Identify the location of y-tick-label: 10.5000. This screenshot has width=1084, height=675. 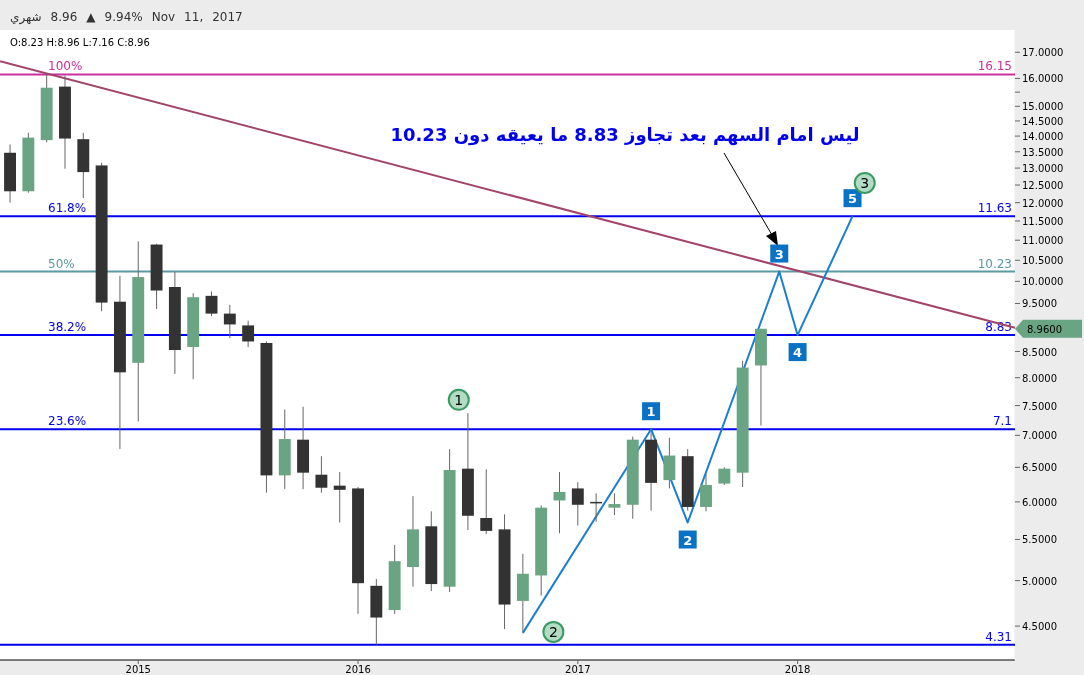
(1043, 261).